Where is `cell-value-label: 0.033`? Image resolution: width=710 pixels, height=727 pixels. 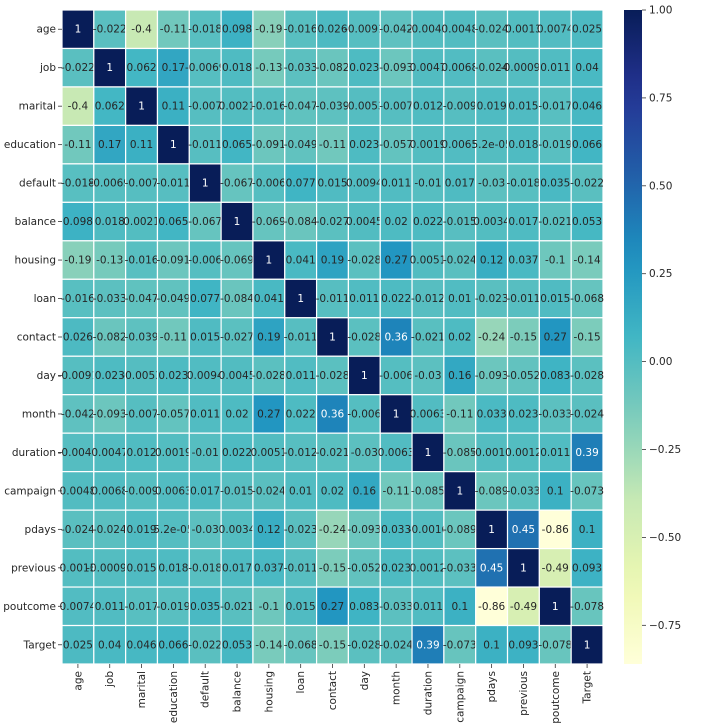 cell-value-label: 0.033 is located at coordinates (492, 414).